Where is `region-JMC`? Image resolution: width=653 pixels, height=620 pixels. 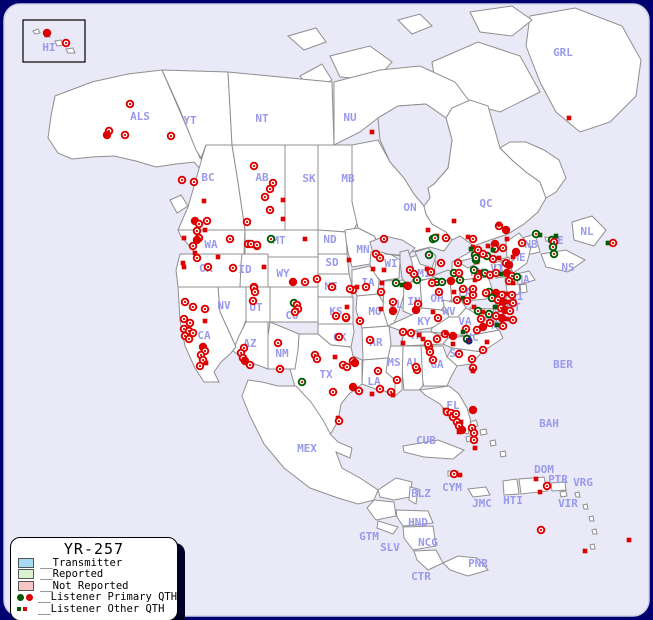 region-JMC is located at coordinates (479, 492).